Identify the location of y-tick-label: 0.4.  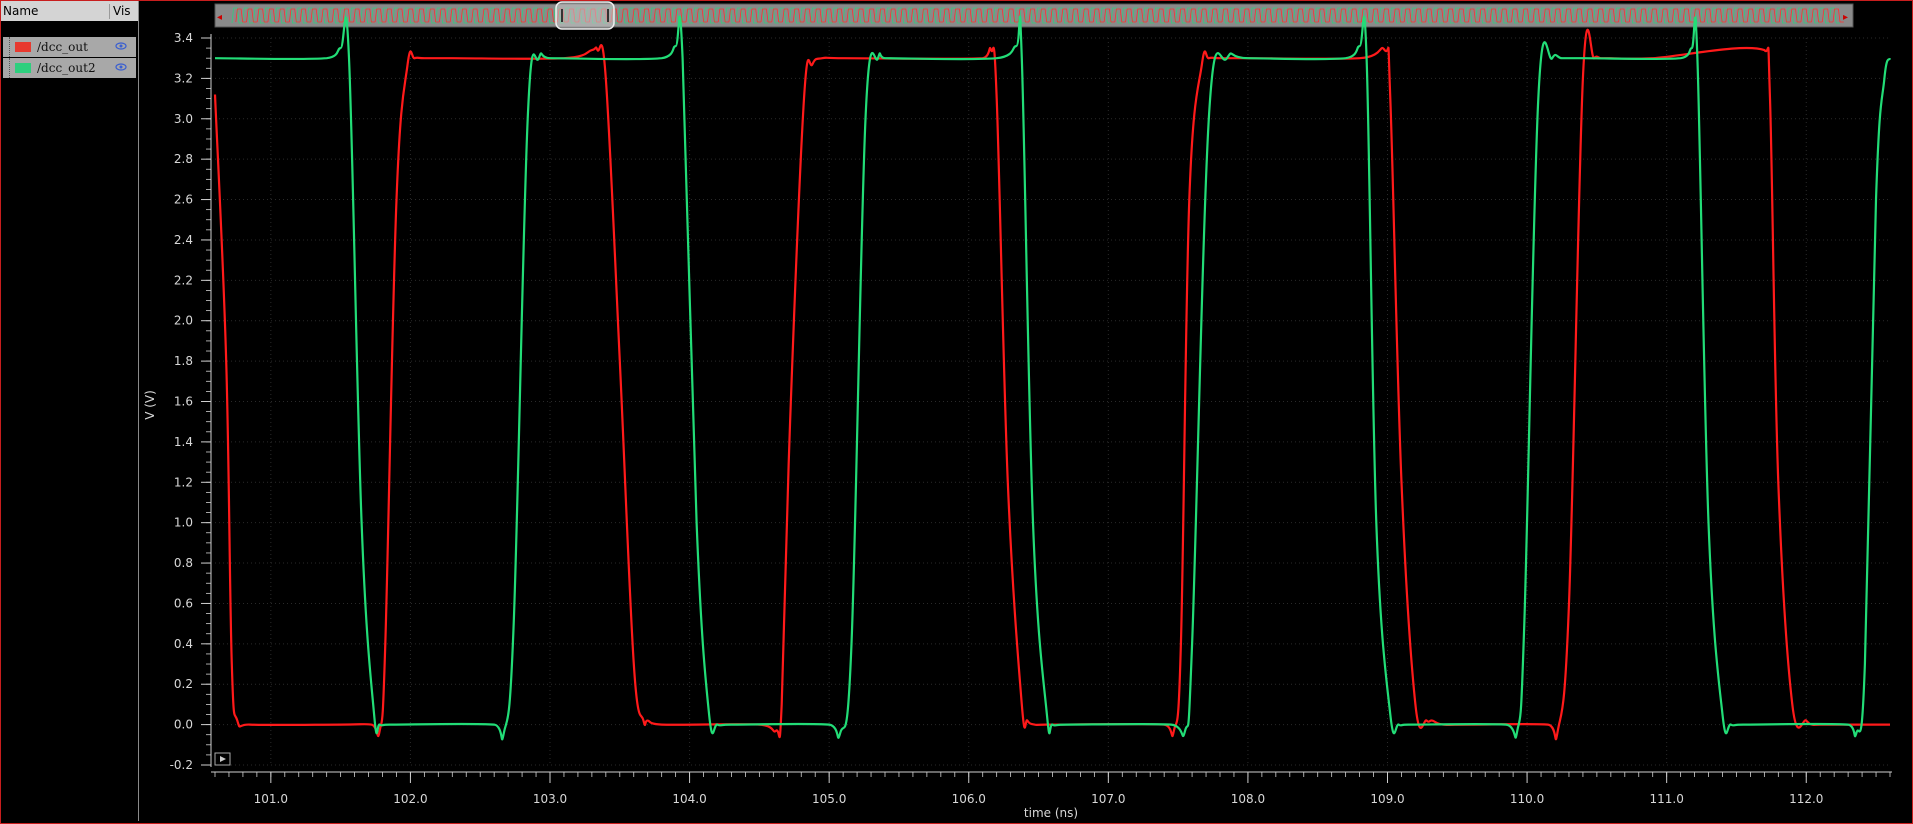
(183, 644).